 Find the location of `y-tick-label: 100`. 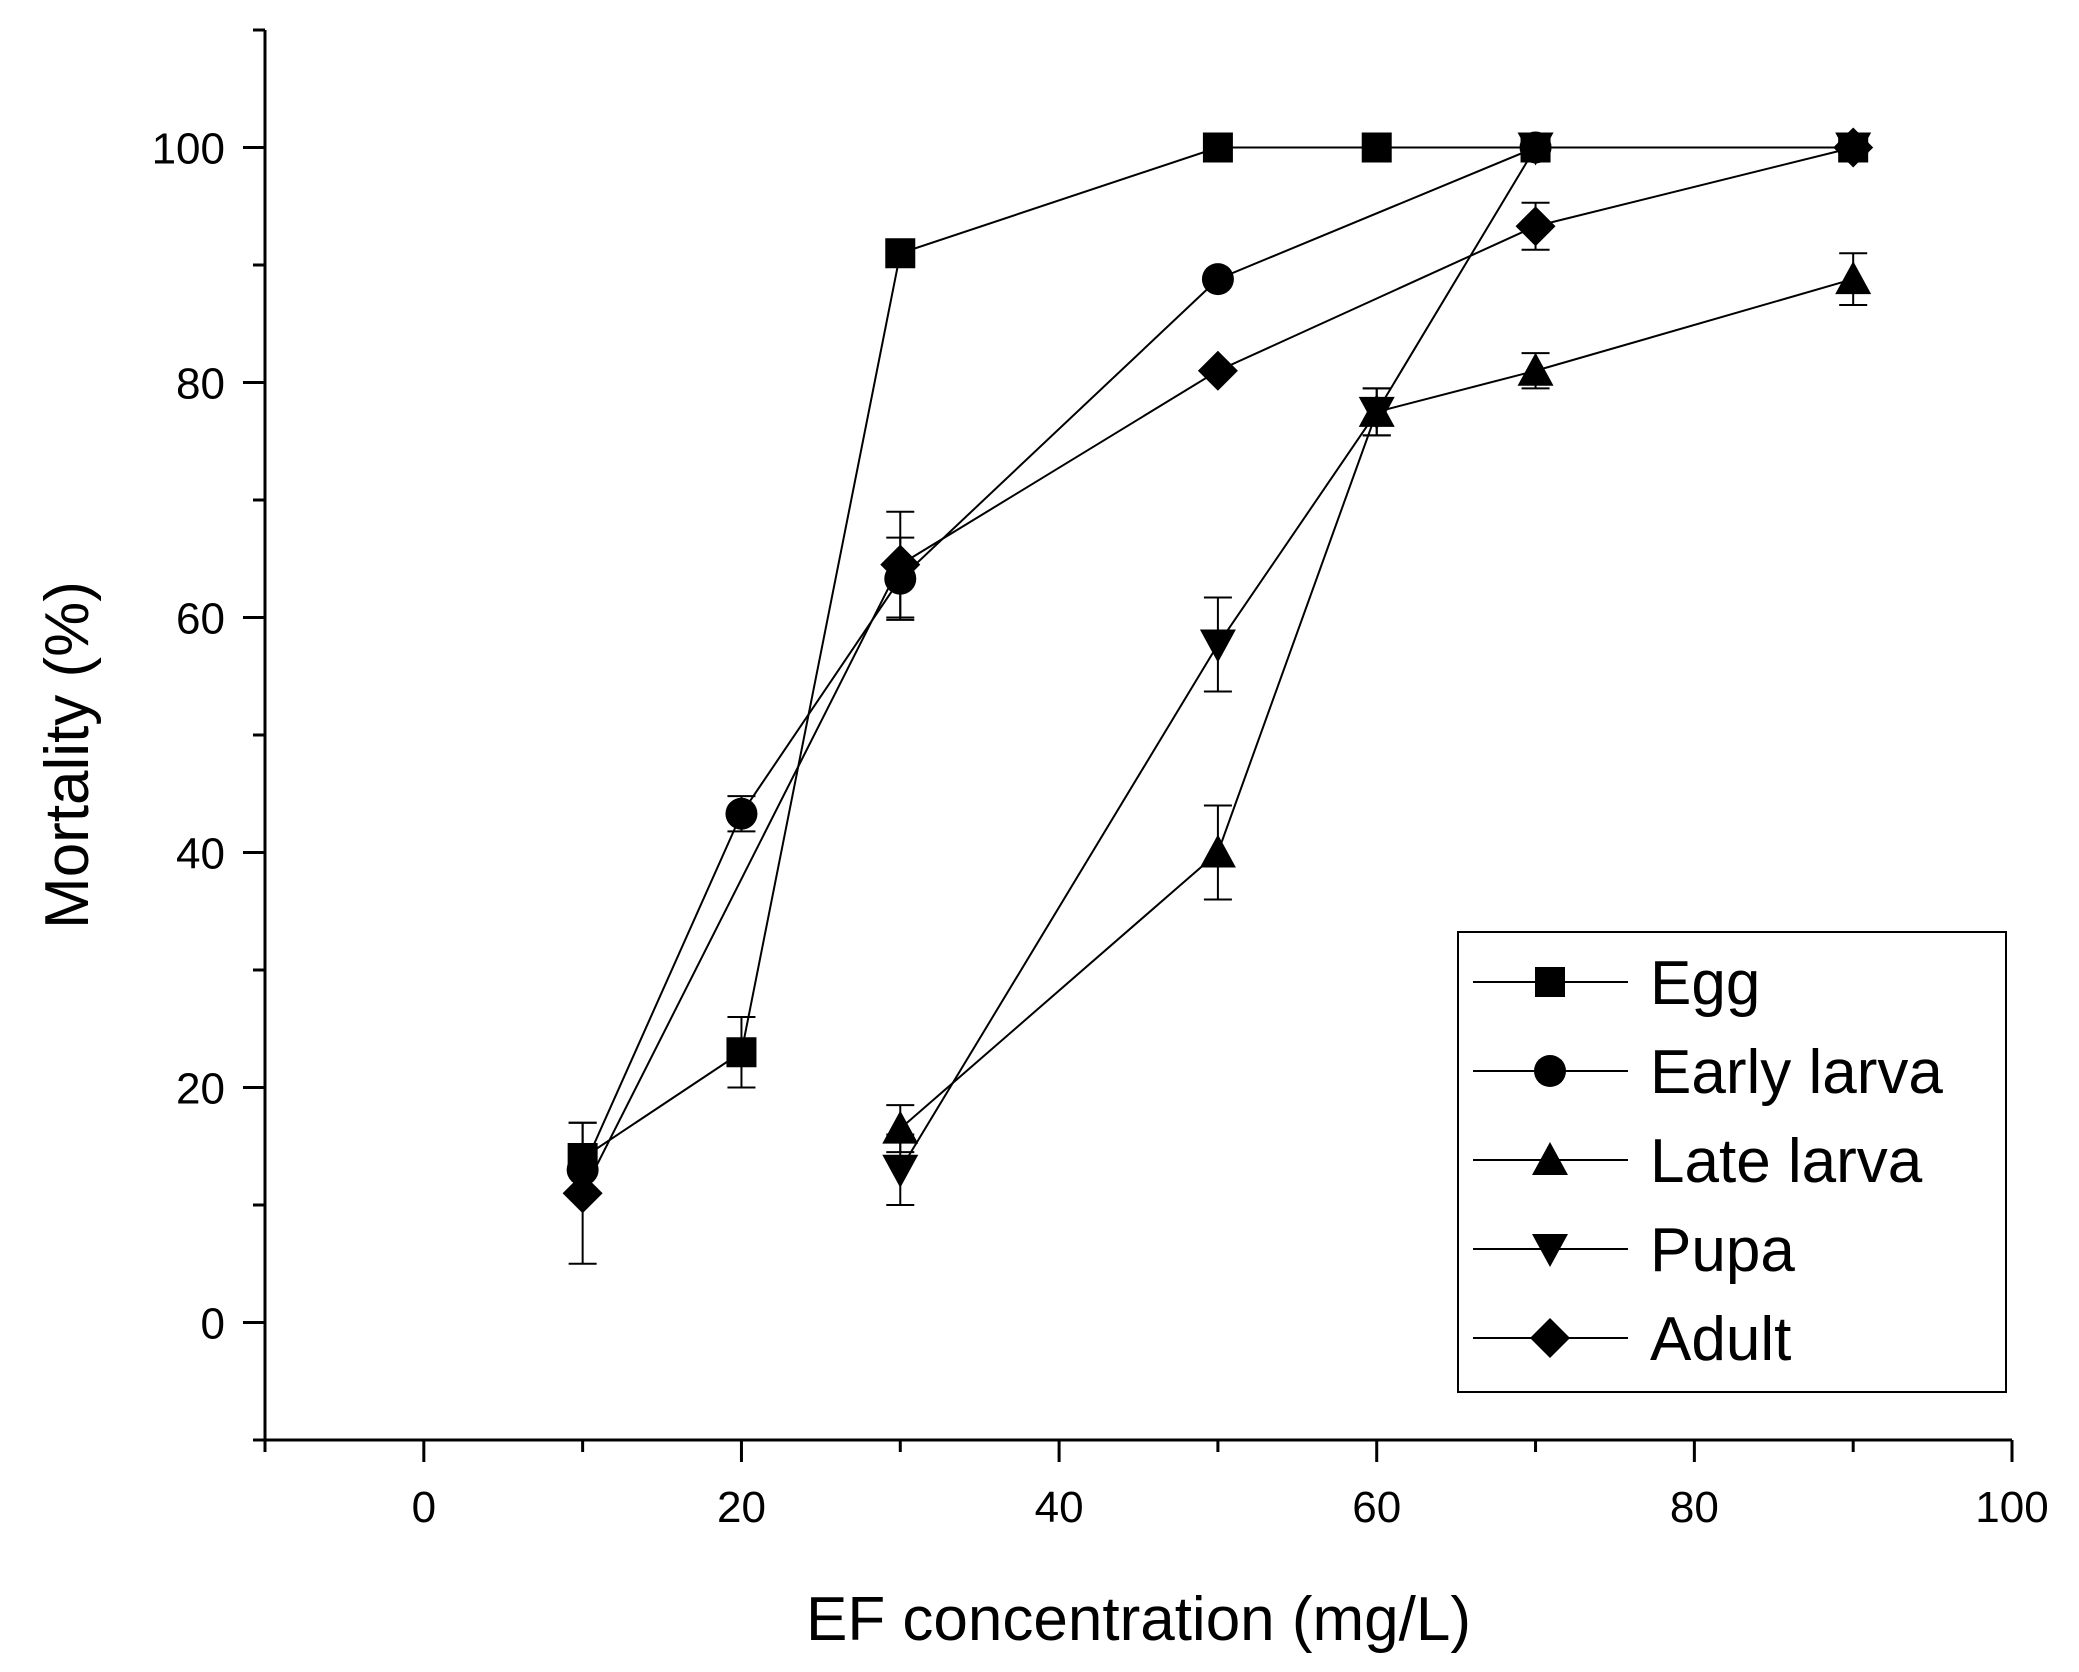

y-tick-label: 100 is located at coordinates (188, 149).